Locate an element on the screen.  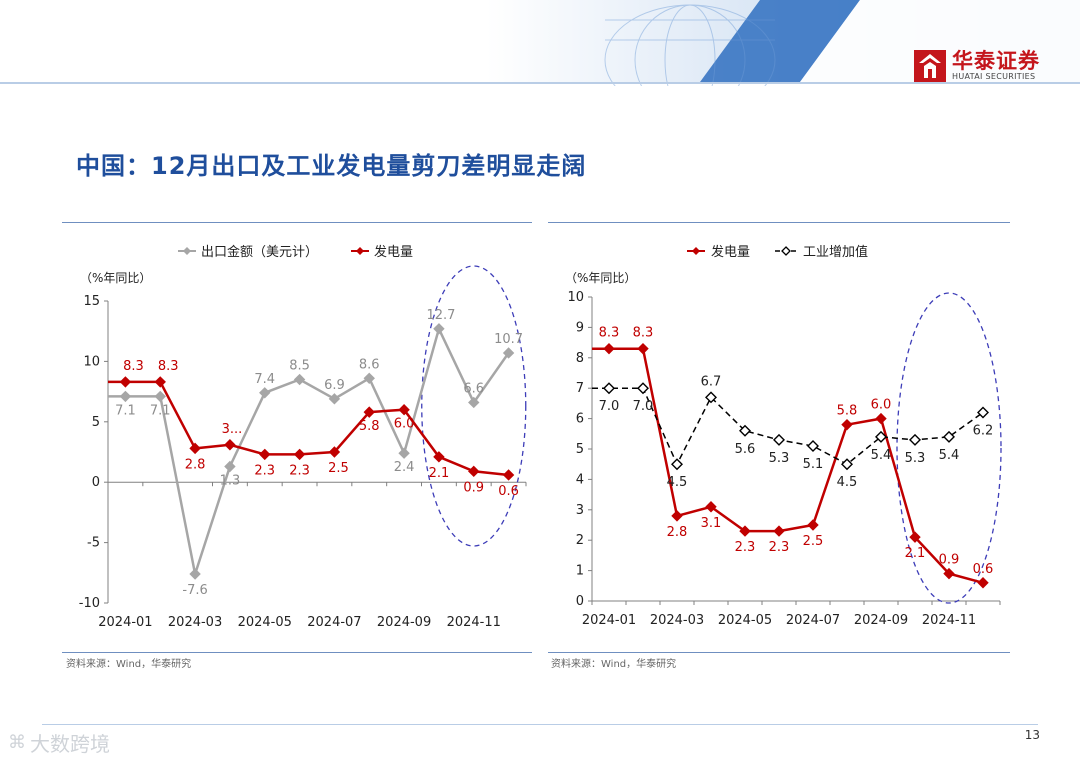
watermark-text: 大数跨境 is located at coordinates (70, 744).